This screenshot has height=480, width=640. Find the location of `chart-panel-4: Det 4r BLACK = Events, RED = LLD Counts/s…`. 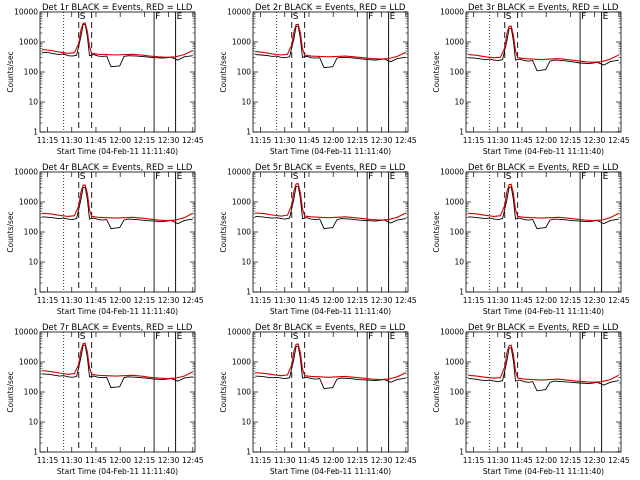

chart-panel-4: Det 4r BLACK = Events, RED = LLD Counts/s… is located at coordinates (106, 240).